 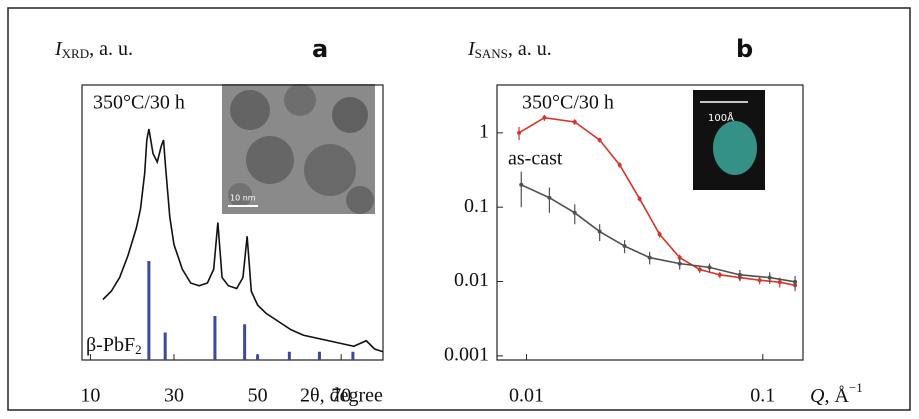 What do you see at coordinates (138, 349) in the screenshot?
I see `reference-label-subscript: 2` at bounding box center [138, 349].